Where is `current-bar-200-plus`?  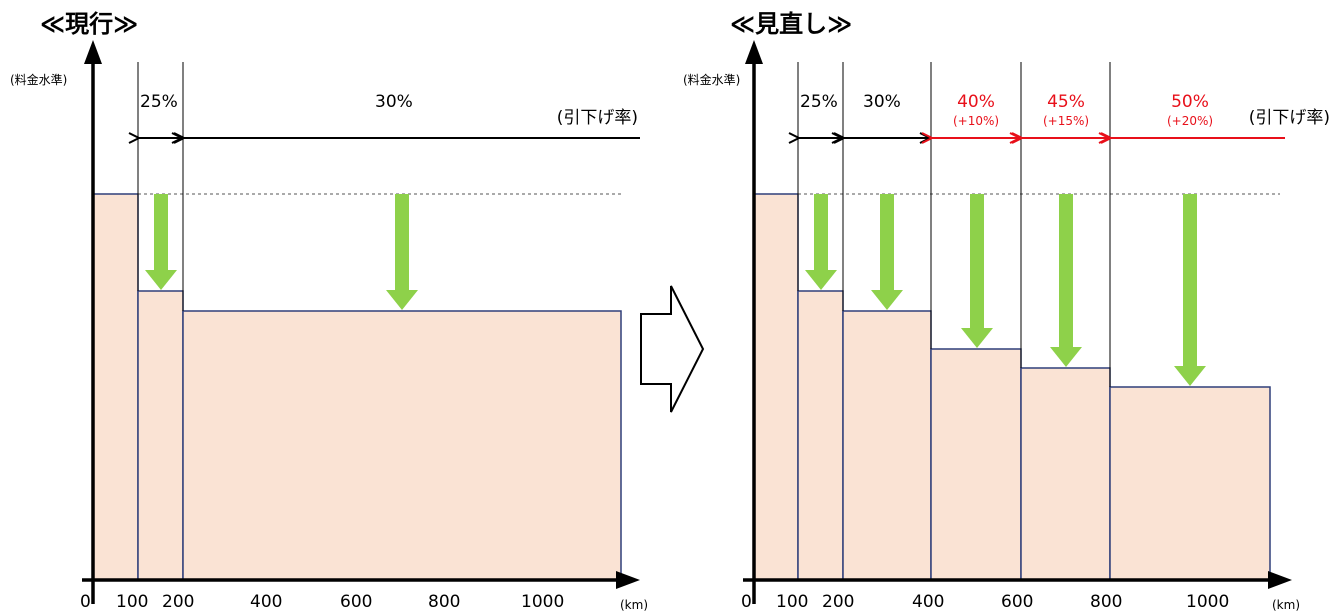 current-bar-200-plus is located at coordinates (402, 445).